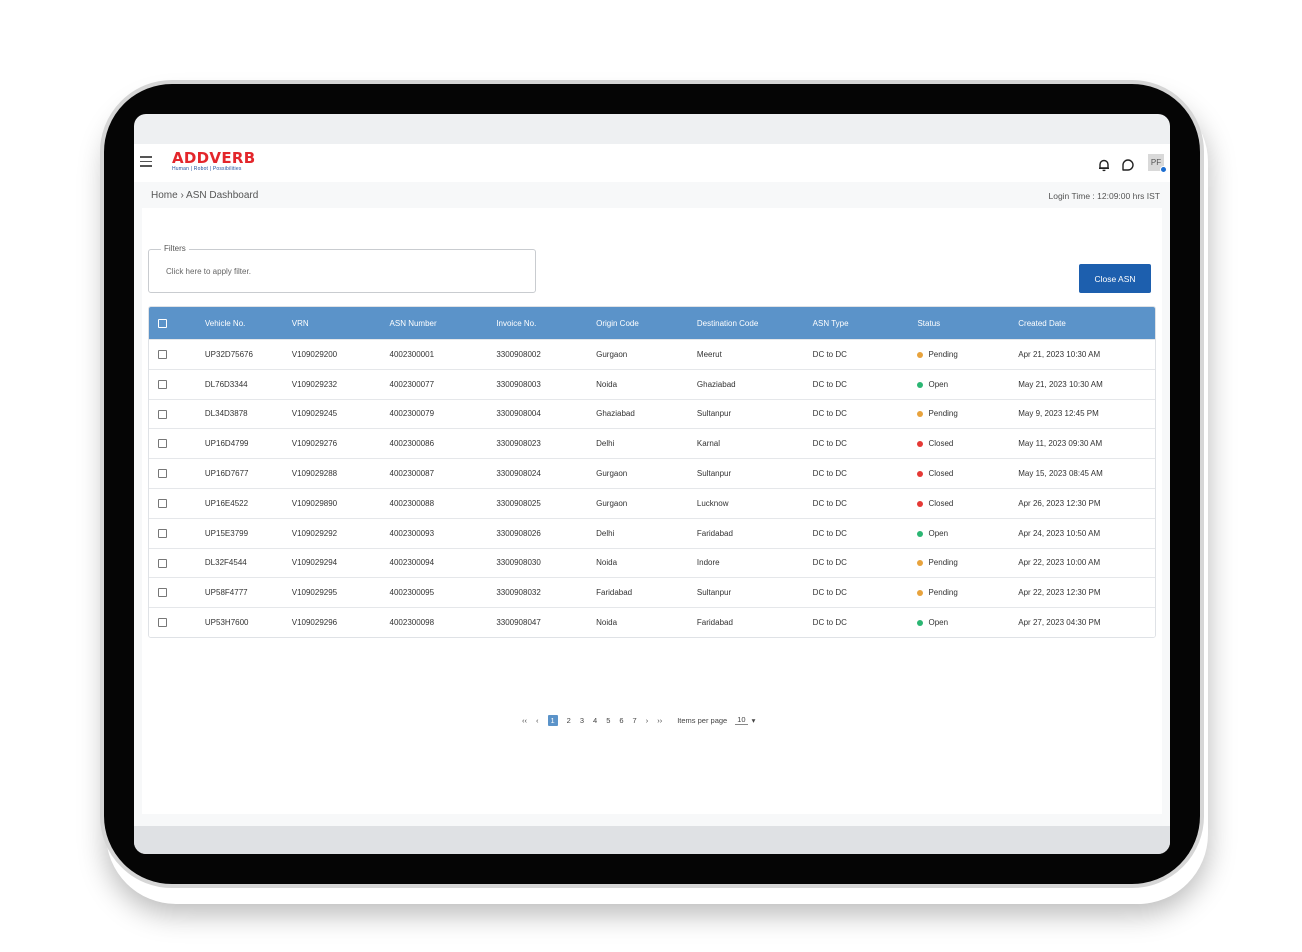 The image size is (1302, 952). Describe the element at coordinates (225, 323) in the screenshot. I see `column-header: Vehicle No.` at that location.